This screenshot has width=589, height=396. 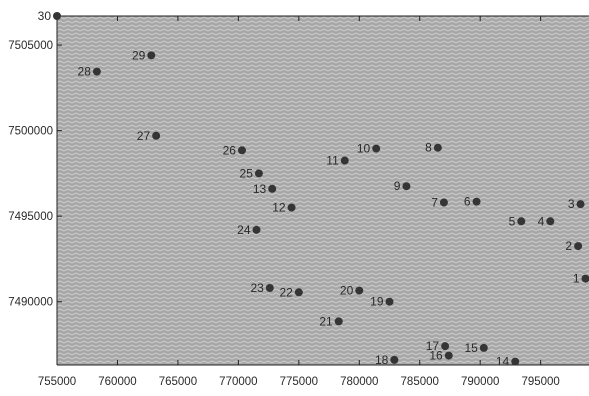 What do you see at coordinates (571, 204) in the screenshot?
I see `point-label: 3` at bounding box center [571, 204].